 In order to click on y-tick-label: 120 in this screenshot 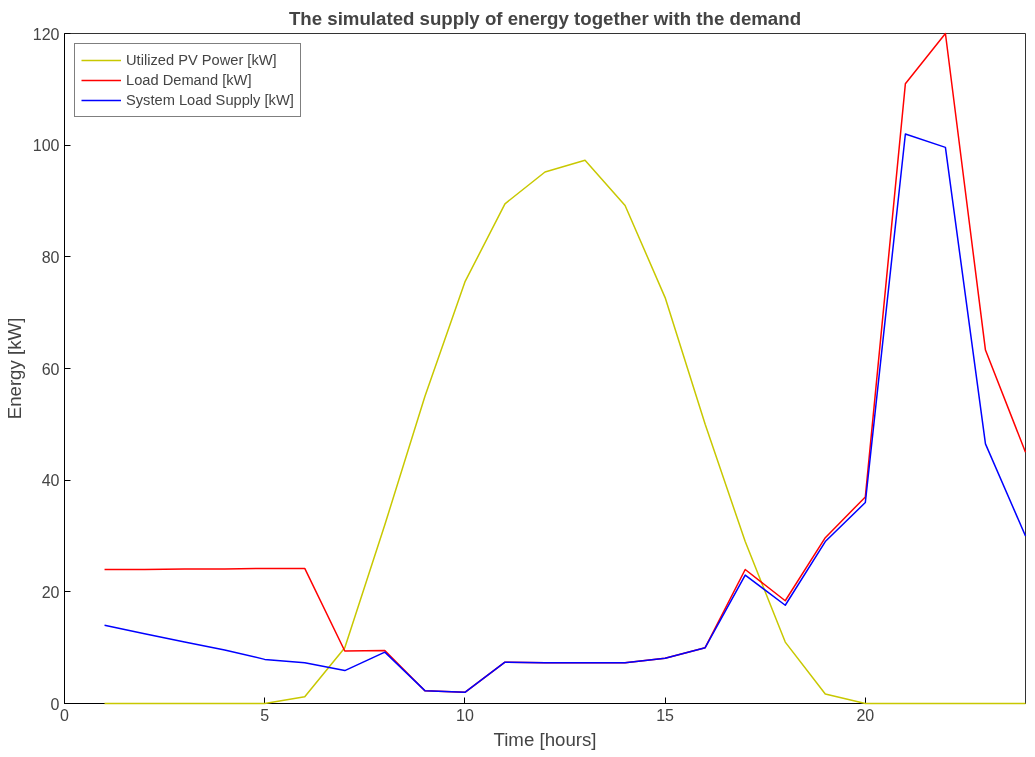, I will do `click(46, 34)`.